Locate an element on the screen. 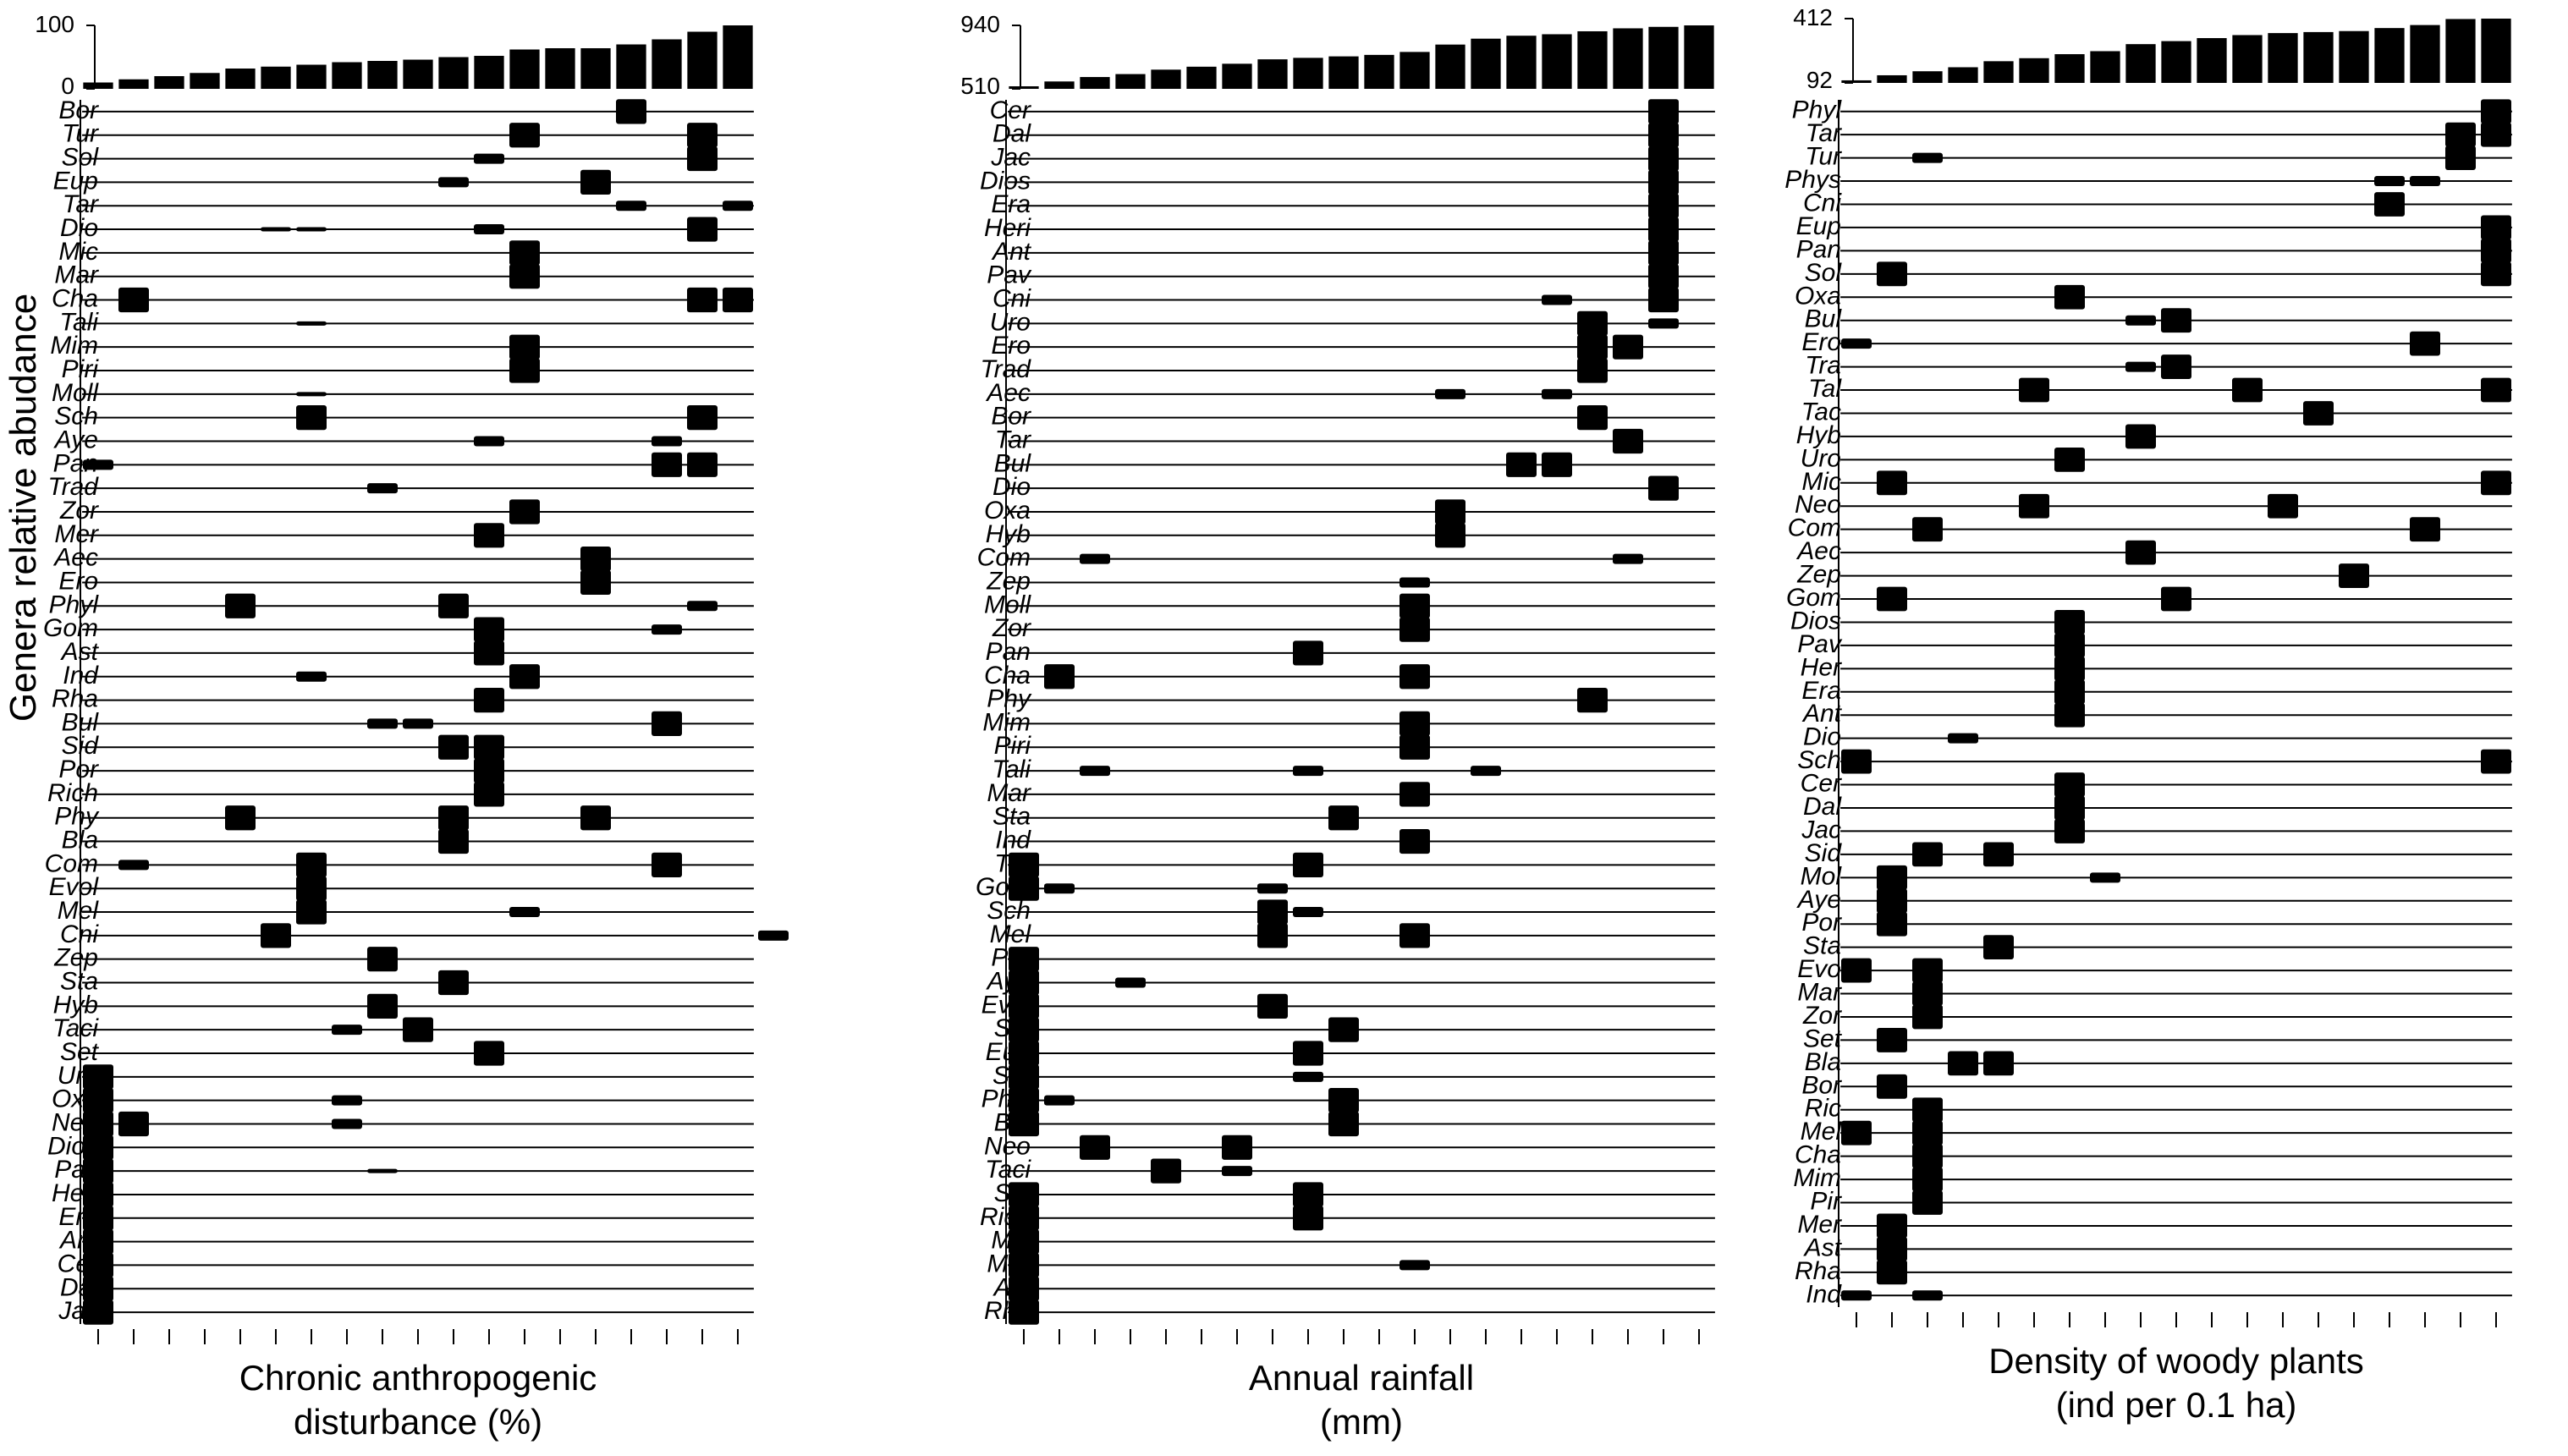 The height and width of the screenshot is (1456, 2568). genus-label: Bla is located at coordinates (1823, 1062).